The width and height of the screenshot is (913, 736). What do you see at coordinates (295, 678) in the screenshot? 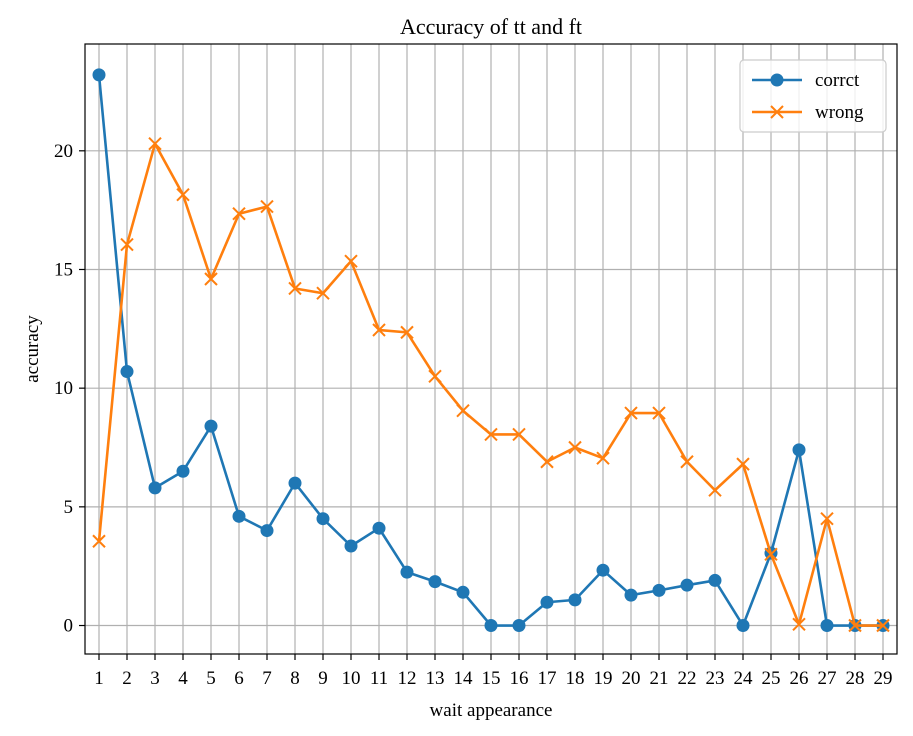
I see `x-tick-label: 8` at bounding box center [295, 678].